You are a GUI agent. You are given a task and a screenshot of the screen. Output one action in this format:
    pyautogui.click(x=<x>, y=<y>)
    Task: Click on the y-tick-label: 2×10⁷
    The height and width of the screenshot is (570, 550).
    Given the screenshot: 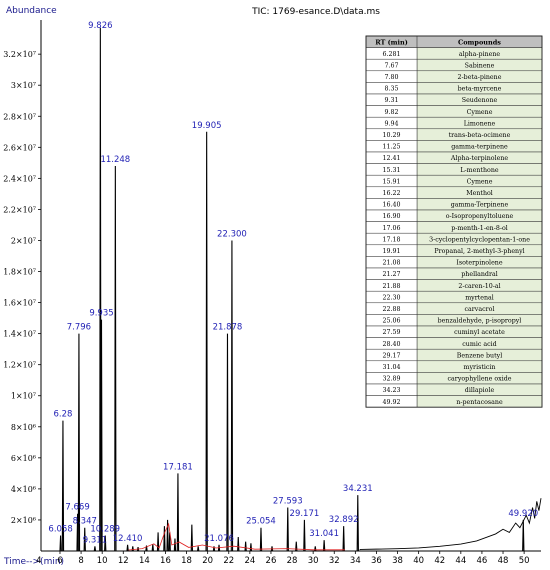 What is the action you would take?
    pyautogui.click(x=23, y=240)
    